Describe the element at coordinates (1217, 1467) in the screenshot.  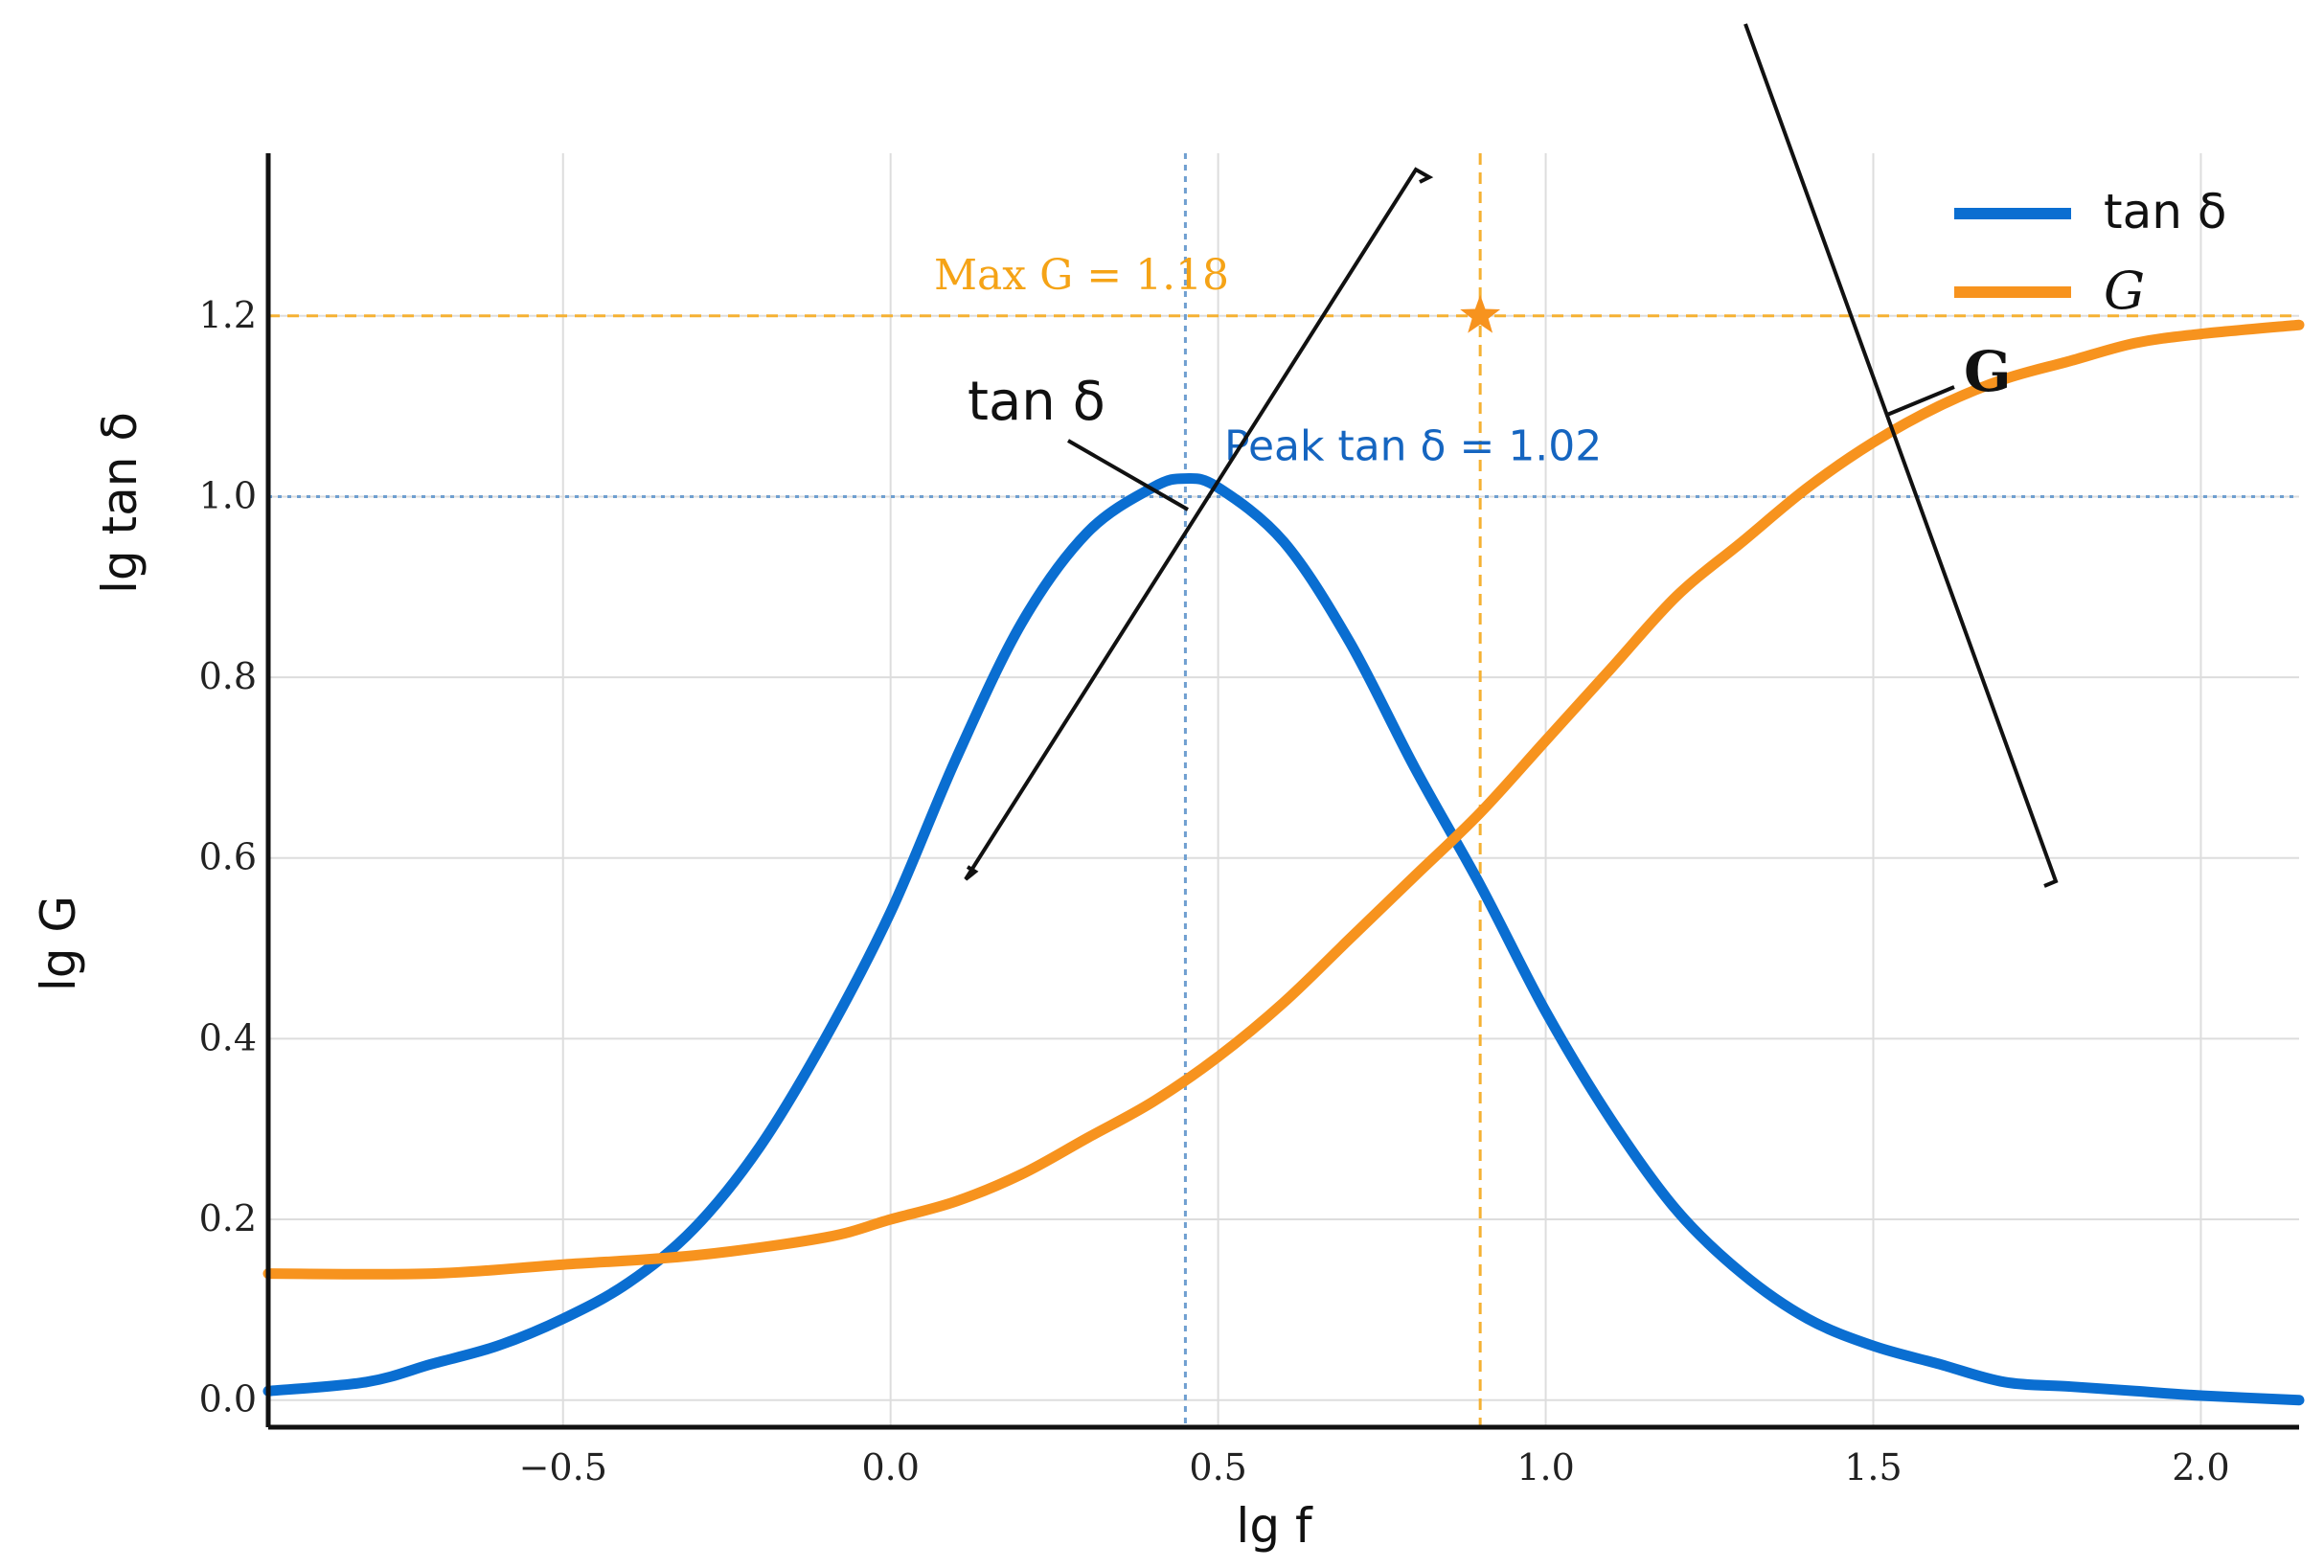
I see `x-tick-label: 0.5` at that location.